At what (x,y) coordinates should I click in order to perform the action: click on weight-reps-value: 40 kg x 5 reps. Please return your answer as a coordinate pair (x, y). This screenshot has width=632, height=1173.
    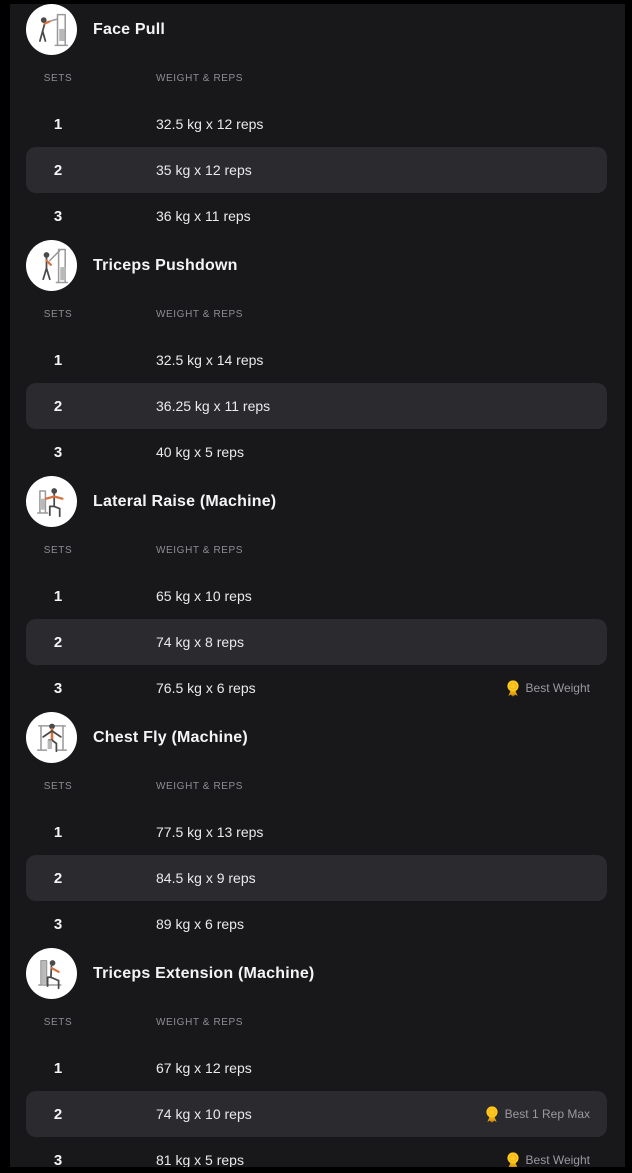
    Looking at the image, I should click on (200, 452).